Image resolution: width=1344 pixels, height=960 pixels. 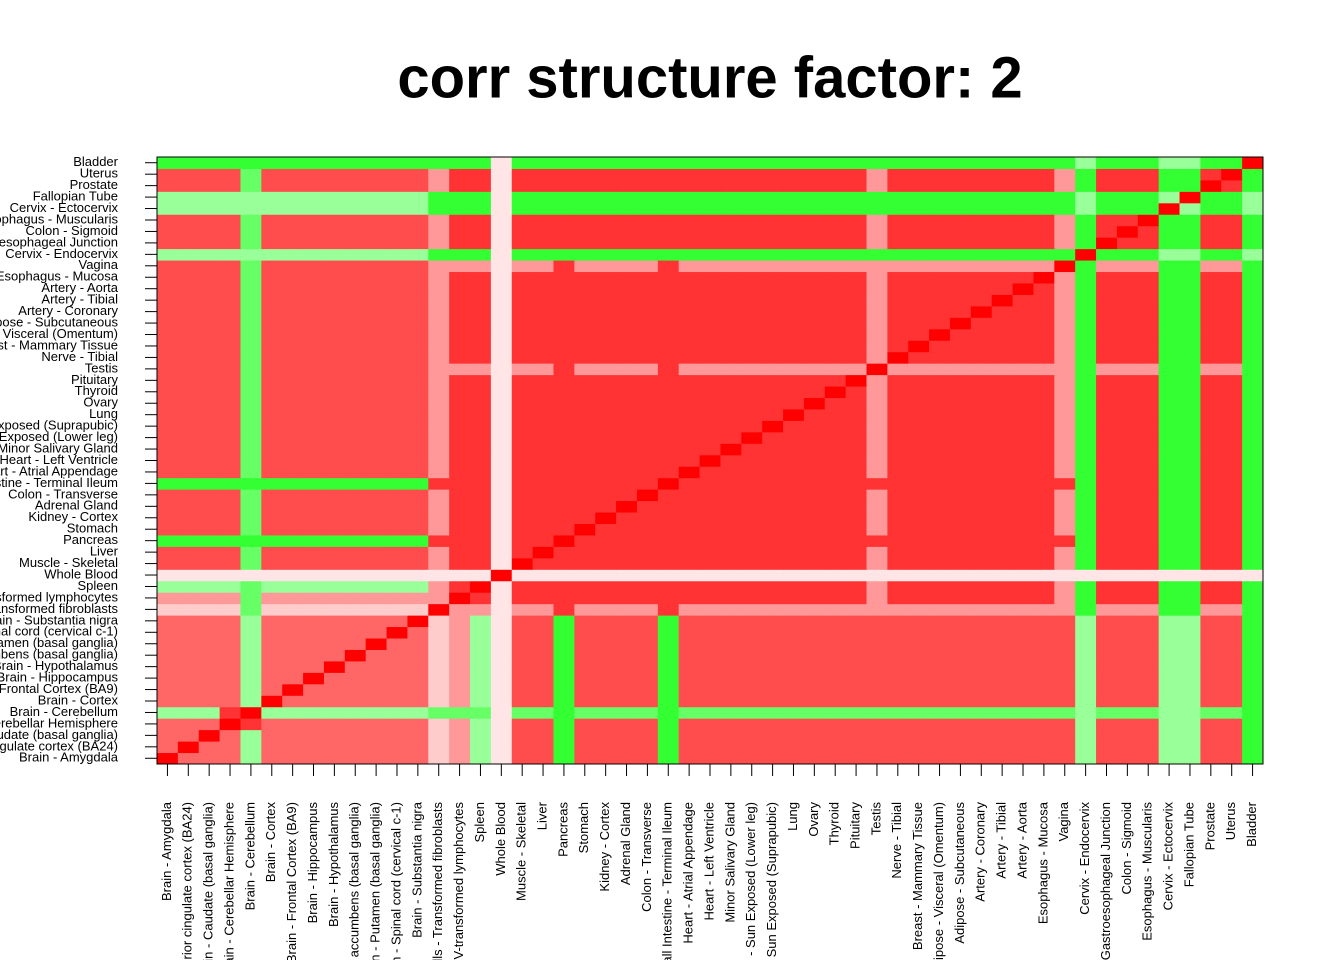 What do you see at coordinates (59, 688) in the screenshot?
I see `y-tick-label: Brain - Frontal Cortex (BA9)` at bounding box center [59, 688].